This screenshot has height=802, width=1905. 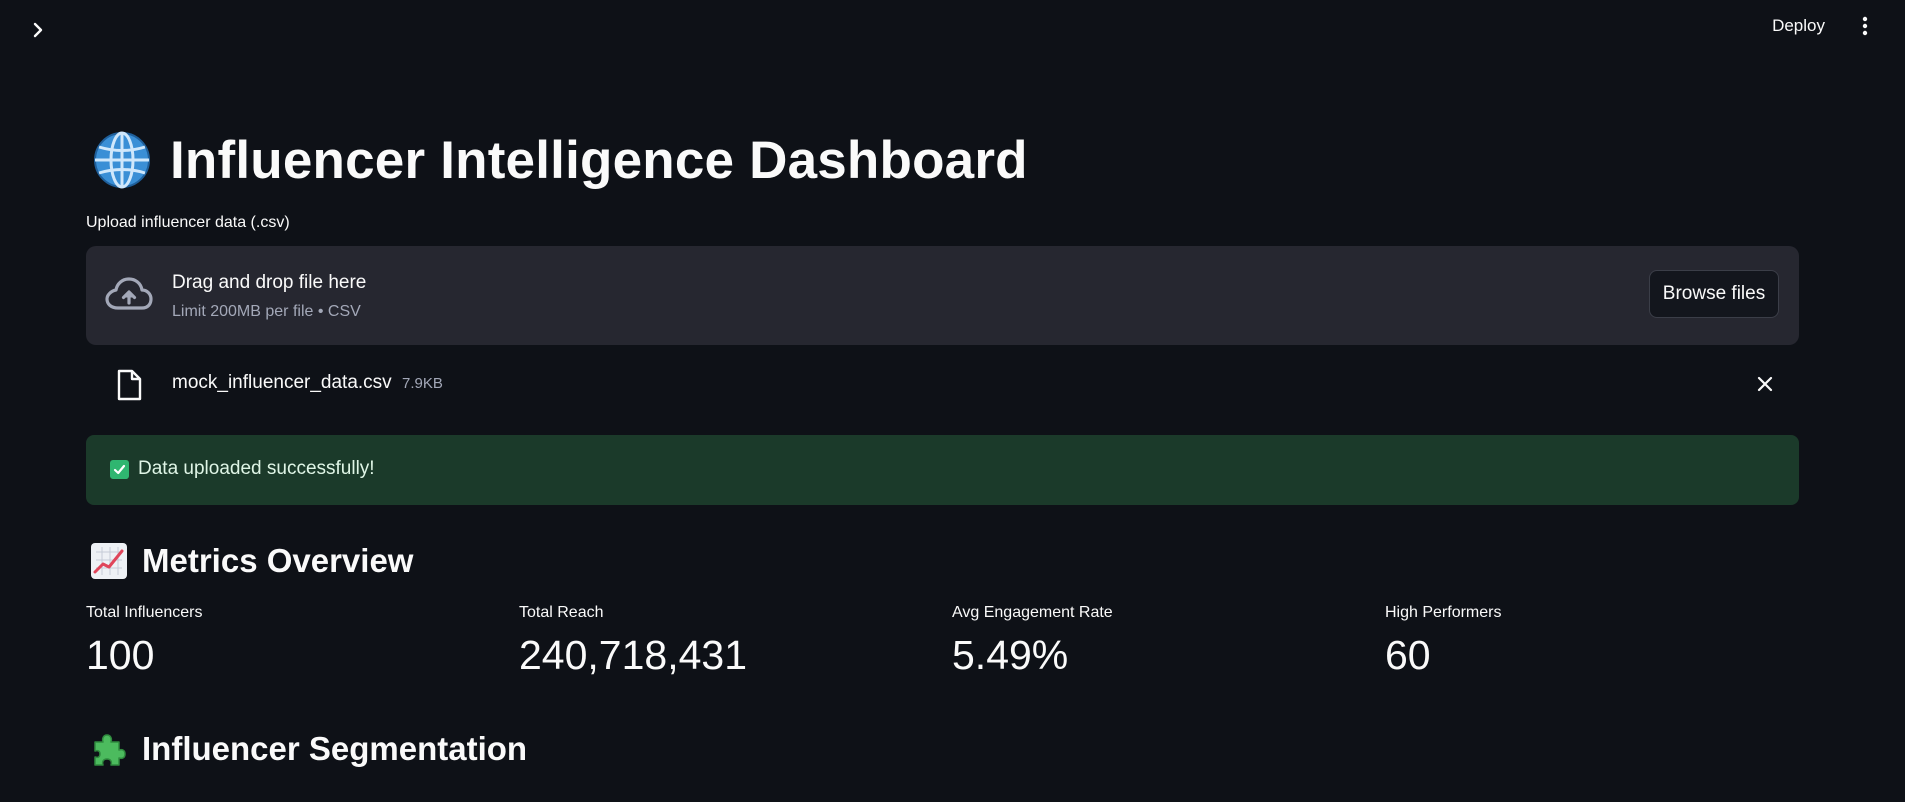 I want to click on success-message: Data uploaded successfully!, so click(x=256, y=468).